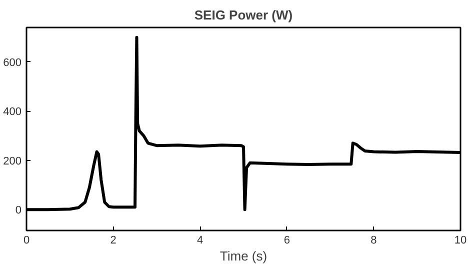  I want to click on y-tick-label: 400, so click(12, 112).